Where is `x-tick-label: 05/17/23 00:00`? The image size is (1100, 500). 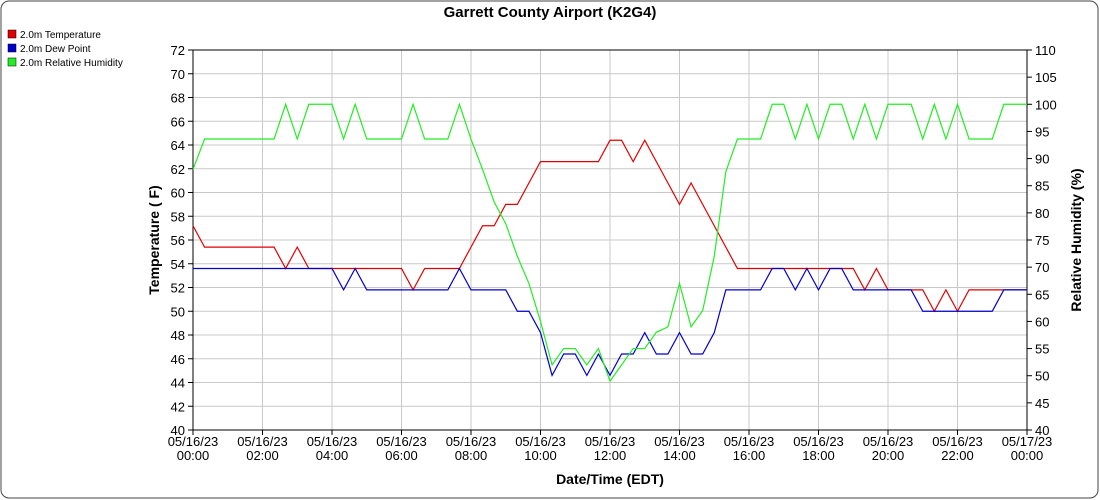
x-tick-label: 05/17/23 00:00 is located at coordinates (1027, 448).